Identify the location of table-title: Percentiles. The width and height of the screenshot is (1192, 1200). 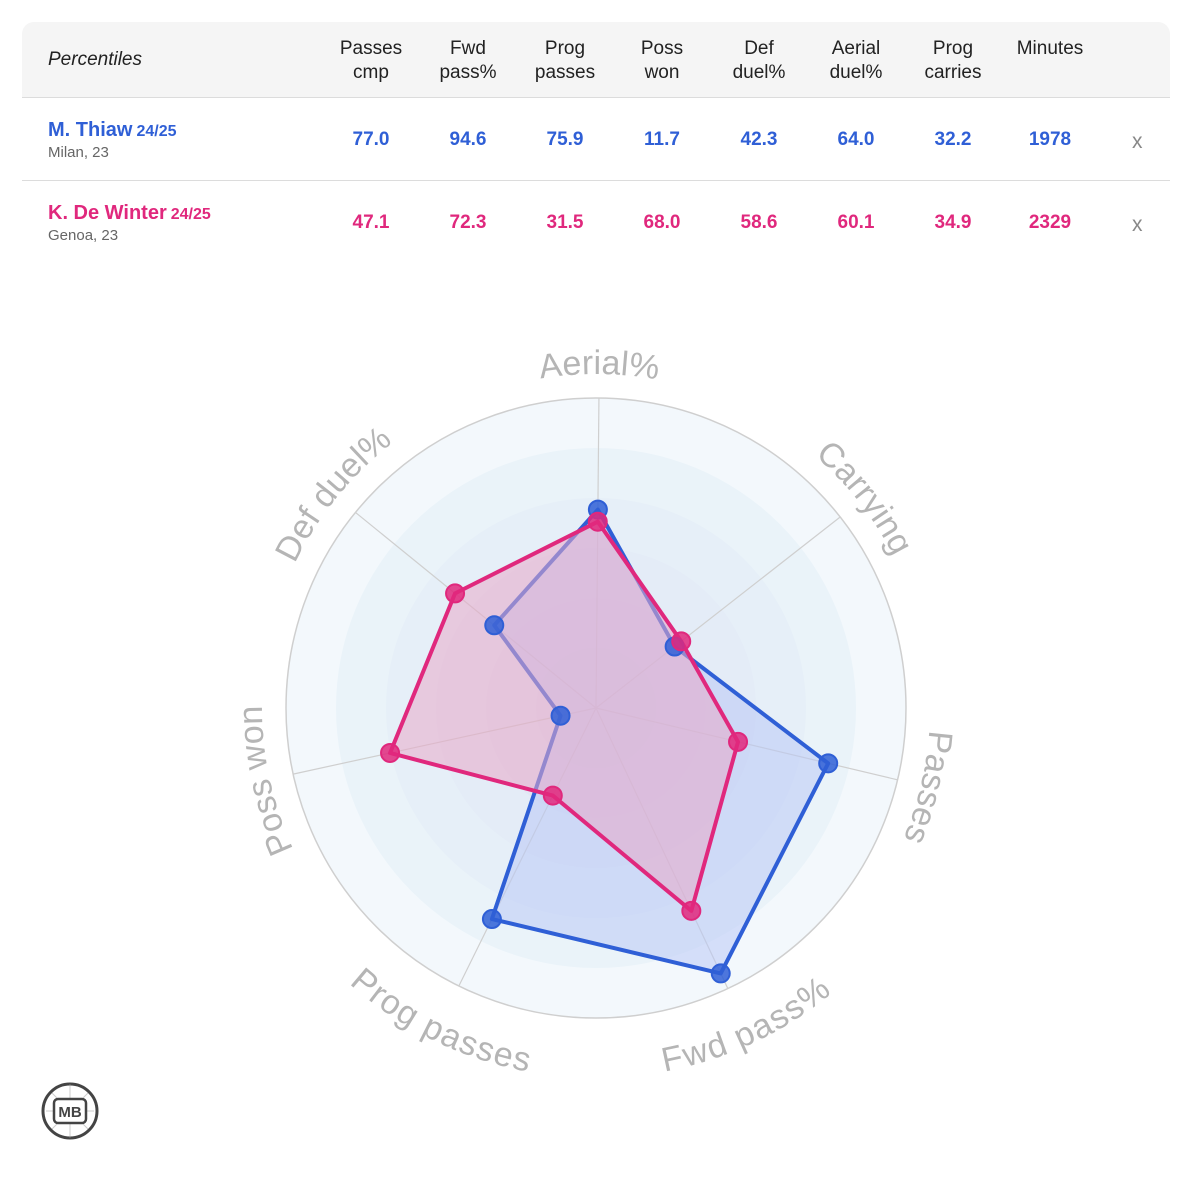
(95, 59).